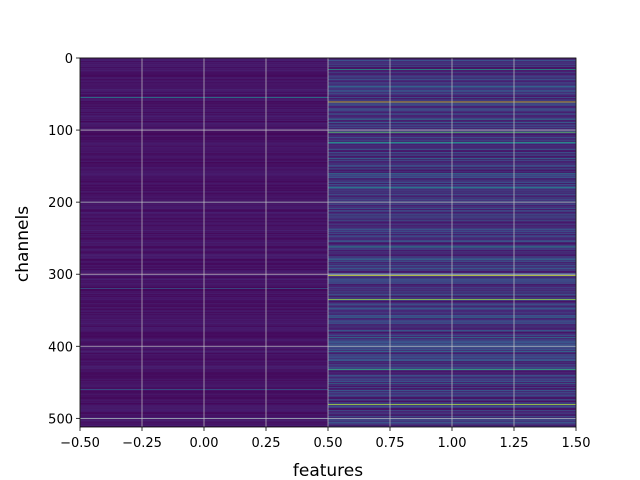 Image resolution: width=640 pixels, height=480 pixels. I want to click on y-tick-label: 300, so click(60, 275).